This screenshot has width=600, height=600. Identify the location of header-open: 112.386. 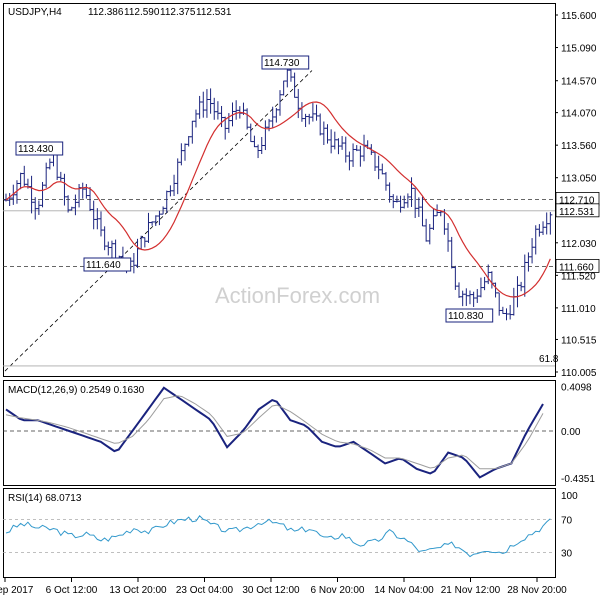
(106, 12).